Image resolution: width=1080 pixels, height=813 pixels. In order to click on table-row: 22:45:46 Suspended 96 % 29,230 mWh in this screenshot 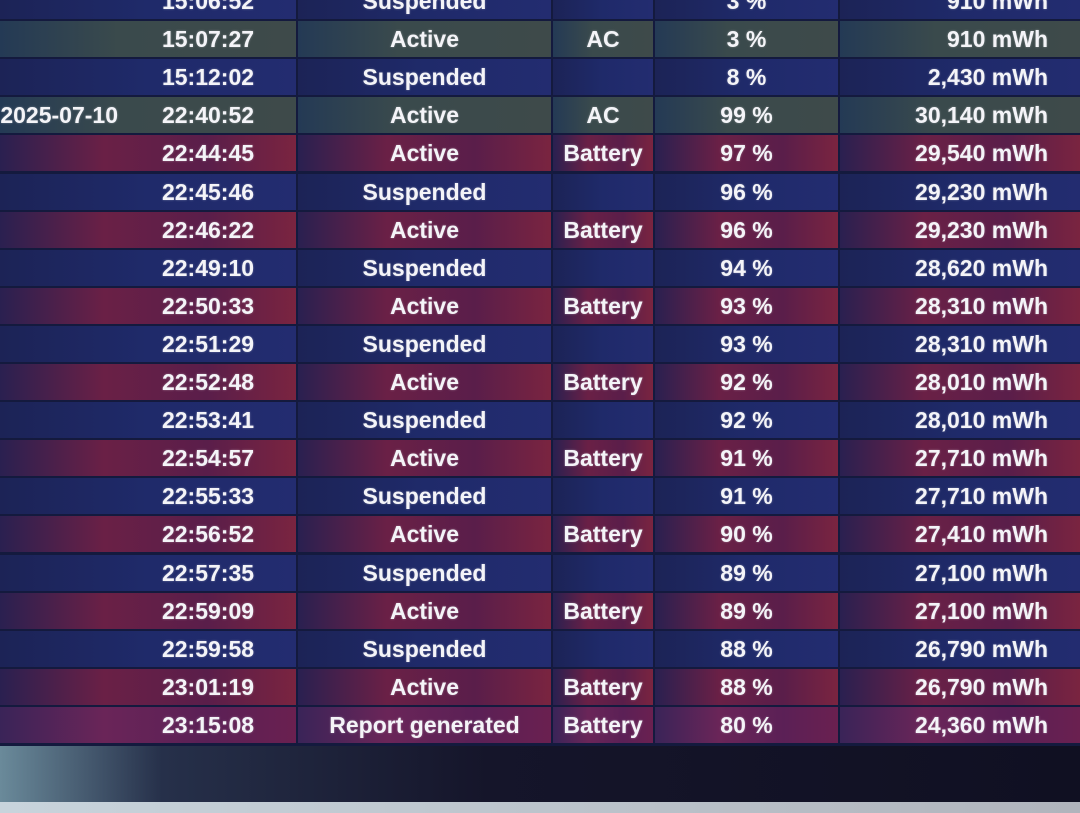, I will do `click(540, 191)`.